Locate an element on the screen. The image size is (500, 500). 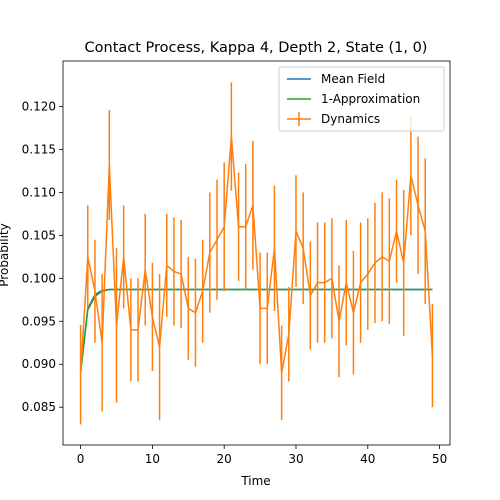
y-axis-label: Probability is located at coordinates (5, 254).